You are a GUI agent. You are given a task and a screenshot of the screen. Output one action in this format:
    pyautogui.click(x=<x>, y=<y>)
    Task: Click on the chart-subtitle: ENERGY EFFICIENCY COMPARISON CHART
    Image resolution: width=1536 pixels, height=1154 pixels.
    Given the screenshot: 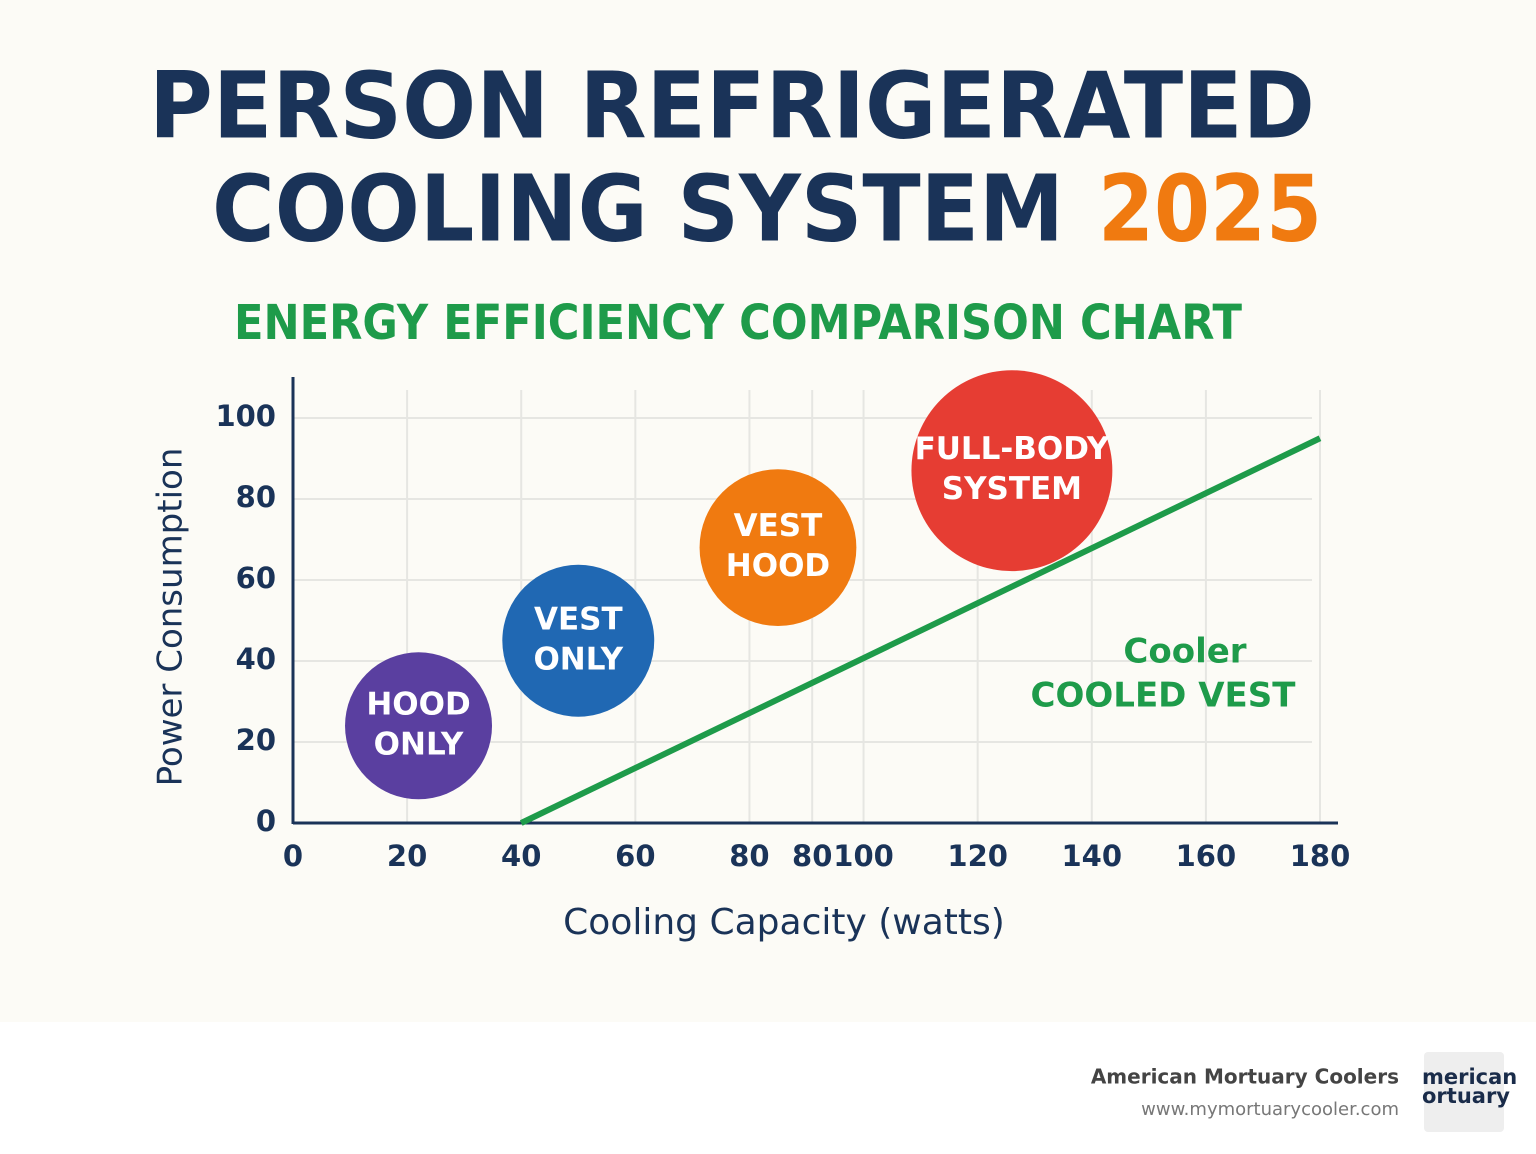 What is the action you would take?
    pyautogui.click(x=738, y=323)
    